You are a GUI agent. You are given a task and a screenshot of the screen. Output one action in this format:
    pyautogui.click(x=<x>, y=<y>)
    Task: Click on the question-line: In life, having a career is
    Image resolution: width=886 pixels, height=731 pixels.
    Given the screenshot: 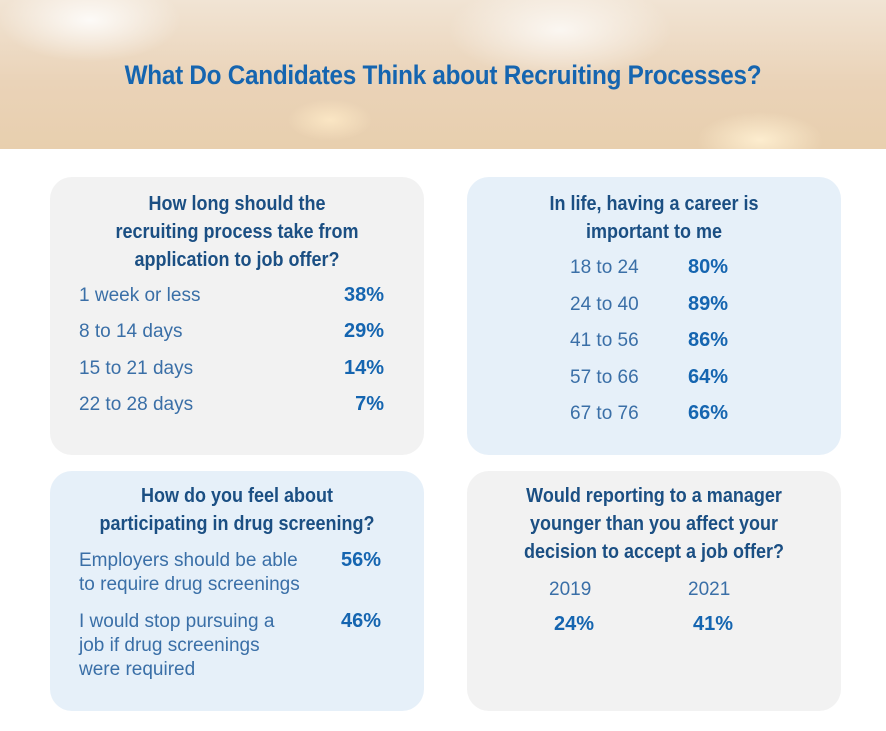 What is the action you would take?
    pyautogui.click(x=654, y=204)
    